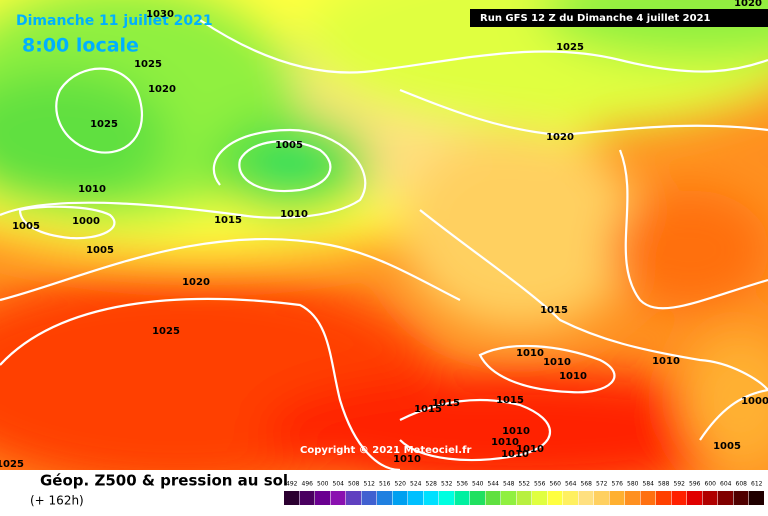  I want to click on legend-label: 528, so click(432, 484).